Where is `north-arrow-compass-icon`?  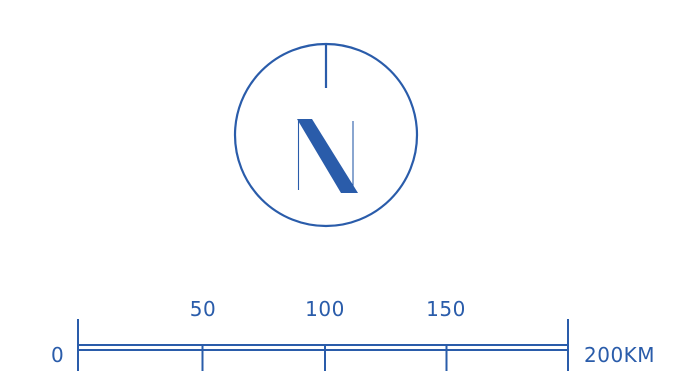
north-arrow-compass-icon is located at coordinates (326, 135).